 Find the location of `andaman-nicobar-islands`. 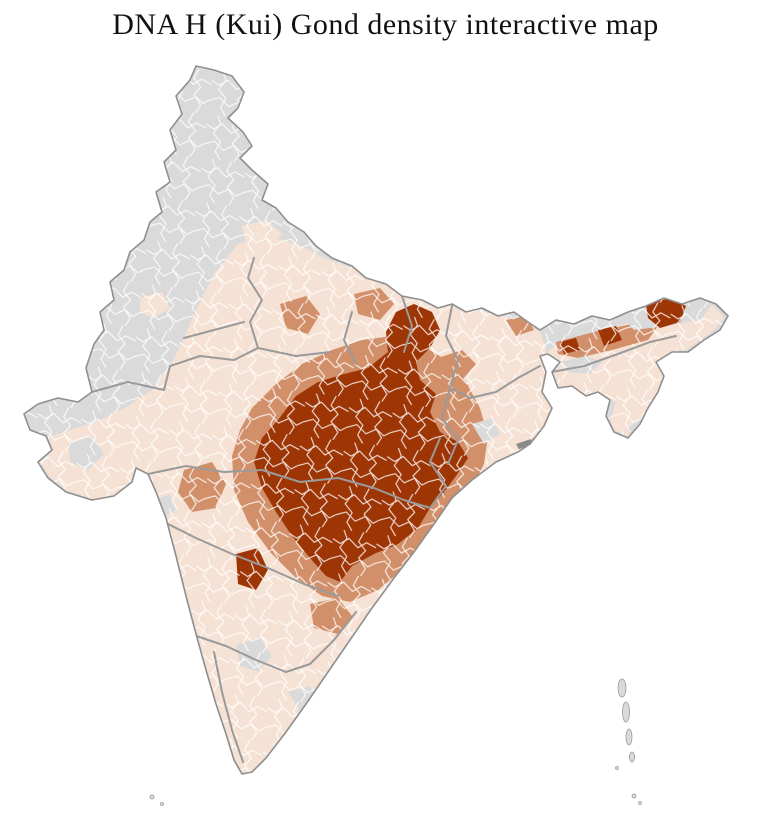

andaman-nicobar-islands is located at coordinates (628, 741).